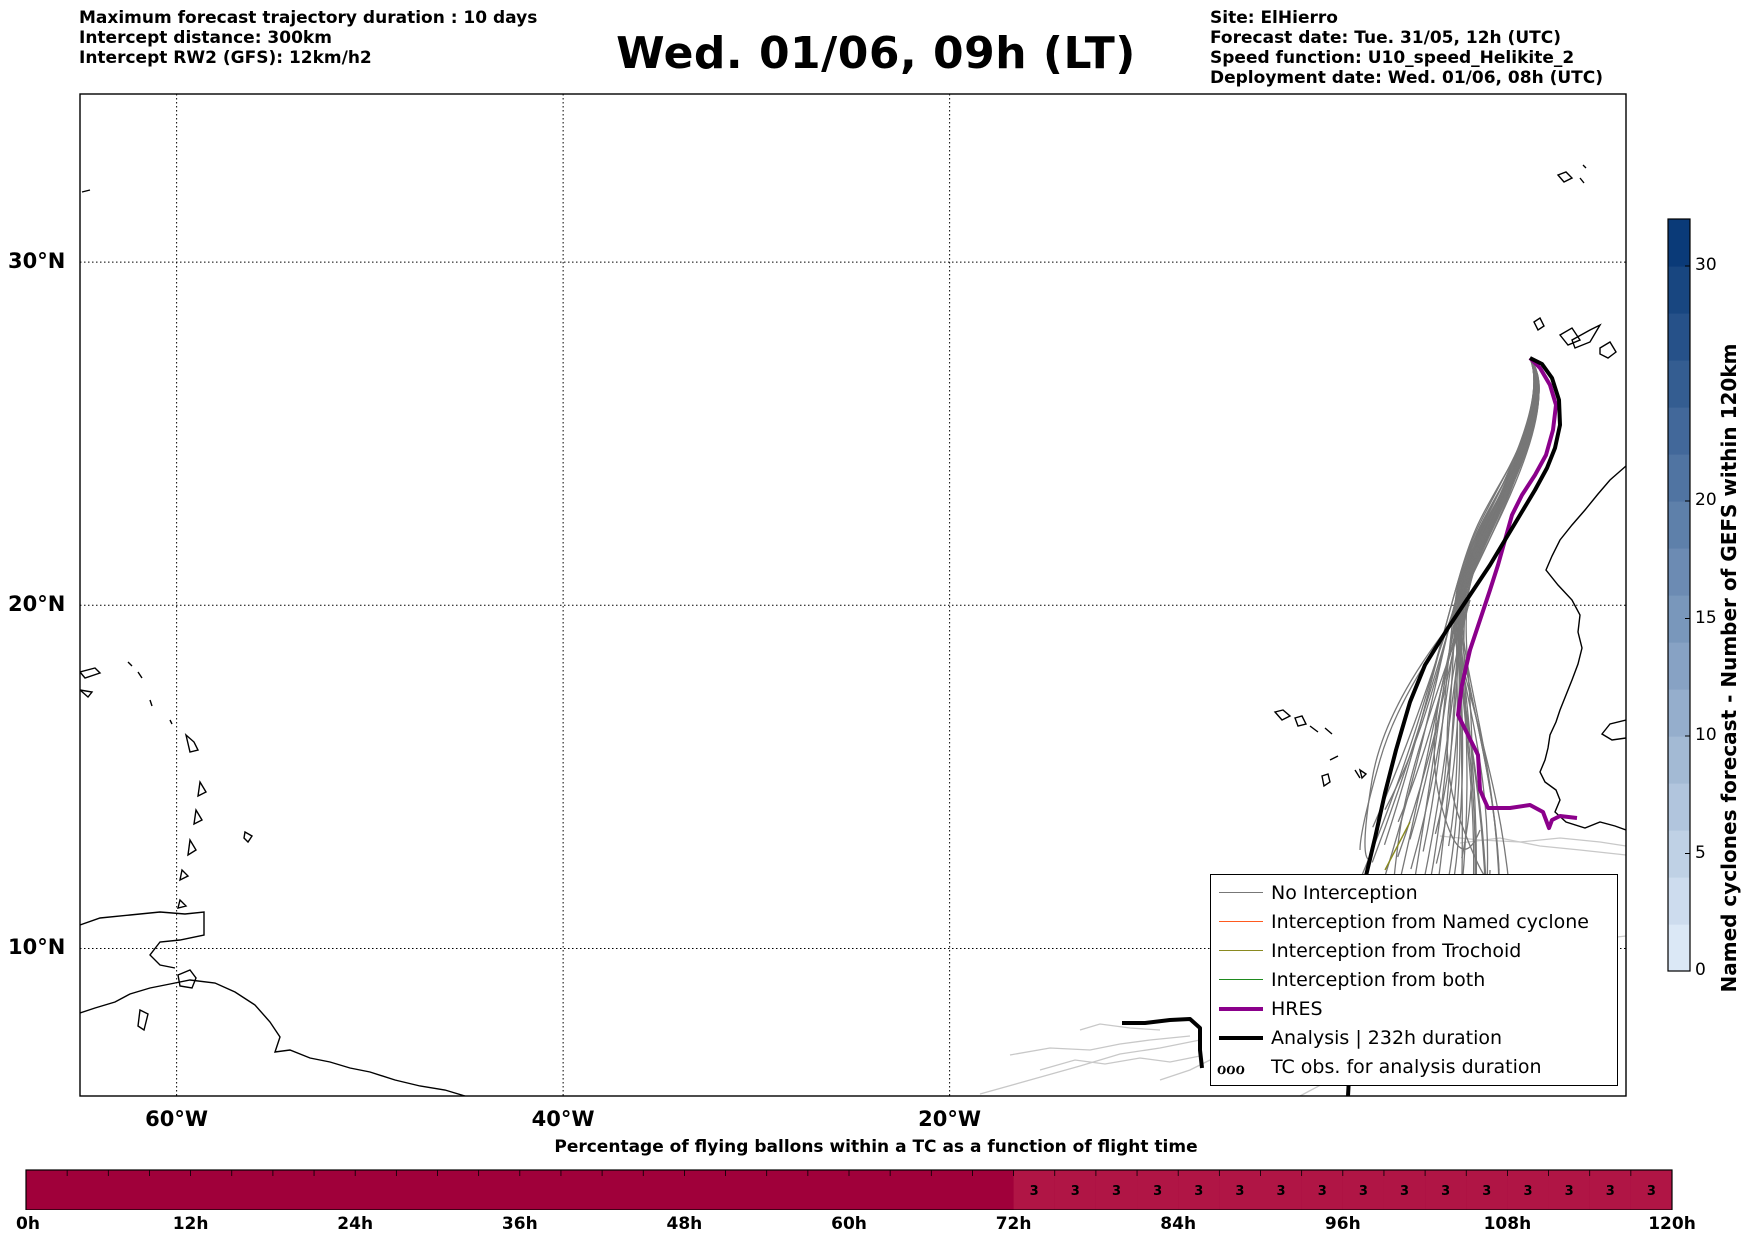  What do you see at coordinates (1706, 265) in the screenshot?
I see `colorbar-tick-label: 30` at bounding box center [1706, 265].